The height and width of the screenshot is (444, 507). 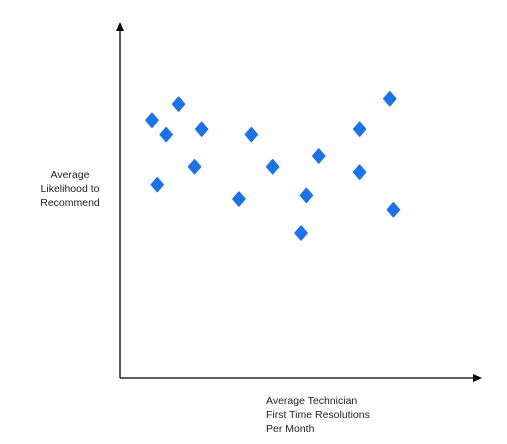 I want to click on y-axis-label: Average Likelihood to Recommend, so click(x=70, y=189).